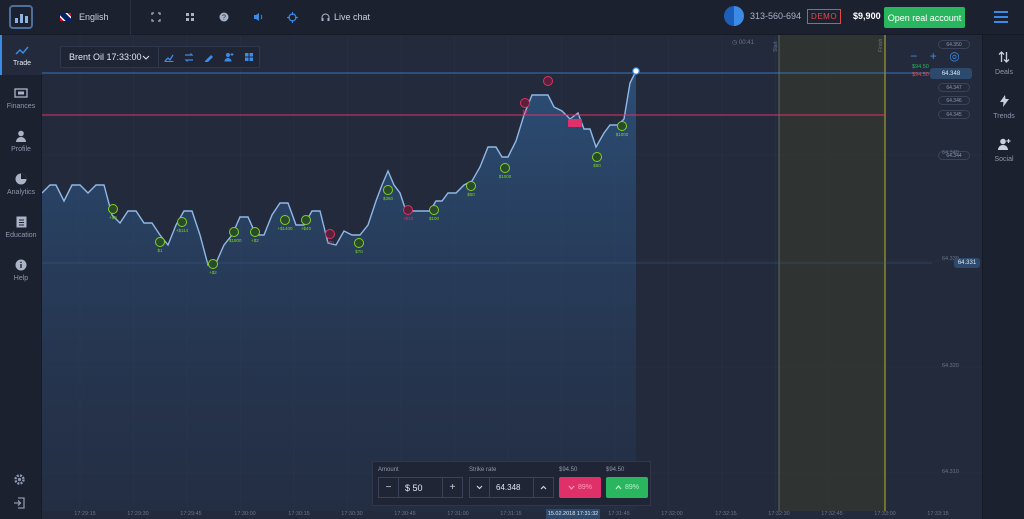 Image resolution: width=1024 pixels, height=519 pixels. What do you see at coordinates (21, 235) in the screenshot?
I see `sidebar-item-label: Education` at bounding box center [21, 235].